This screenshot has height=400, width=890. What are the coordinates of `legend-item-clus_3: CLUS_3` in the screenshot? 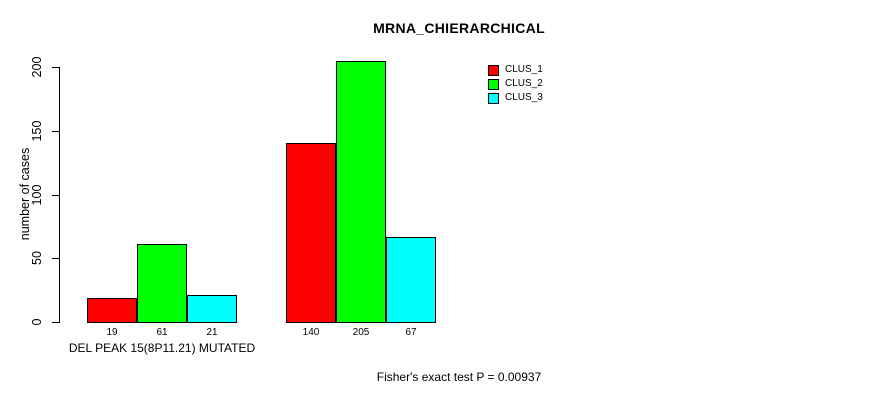 It's located at (515, 98).